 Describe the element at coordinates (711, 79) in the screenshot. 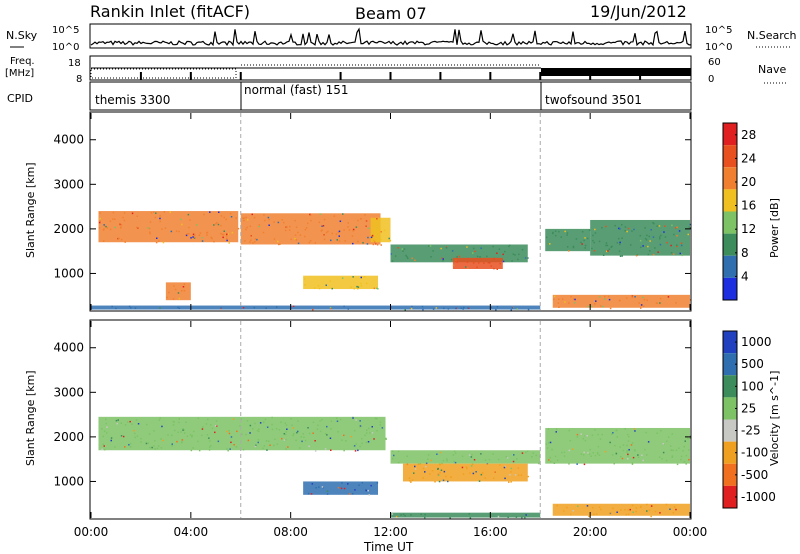

I see `nave-tick-bottom: 0` at that location.